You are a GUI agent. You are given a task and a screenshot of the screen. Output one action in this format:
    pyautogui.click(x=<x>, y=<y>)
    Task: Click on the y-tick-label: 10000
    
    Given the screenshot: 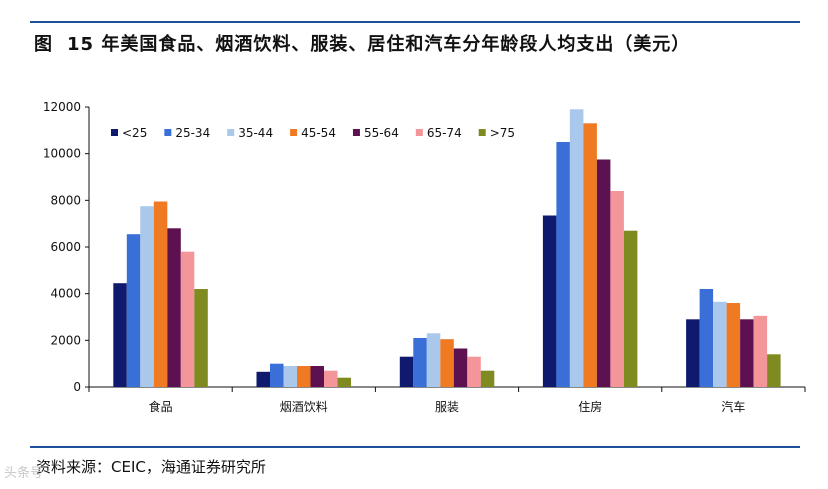 What is the action you would take?
    pyautogui.click(x=62, y=154)
    